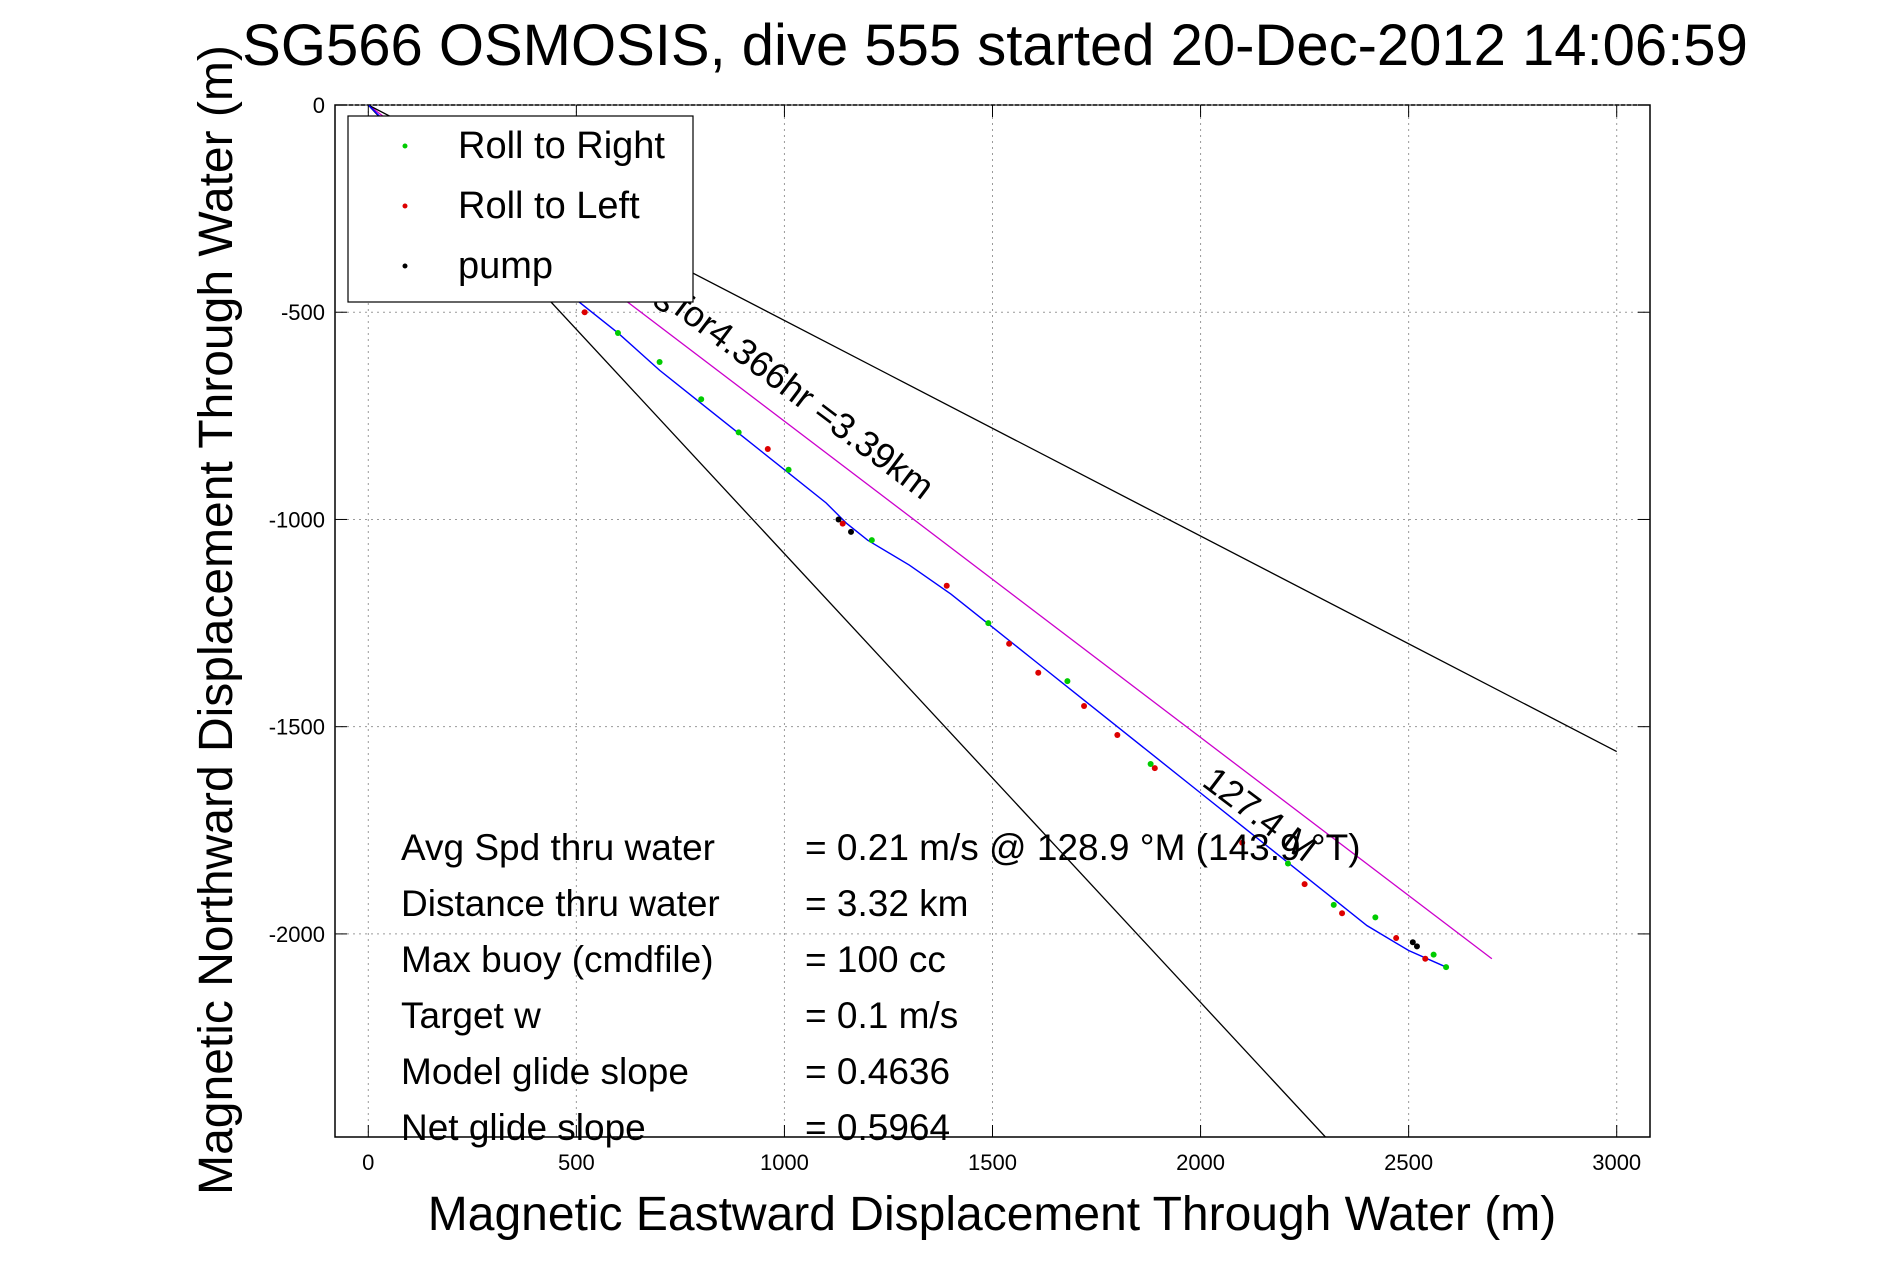 The height and width of the screenshot is (1267, 1891). I want to click on stat-label: Target w, so click(471, 1015).